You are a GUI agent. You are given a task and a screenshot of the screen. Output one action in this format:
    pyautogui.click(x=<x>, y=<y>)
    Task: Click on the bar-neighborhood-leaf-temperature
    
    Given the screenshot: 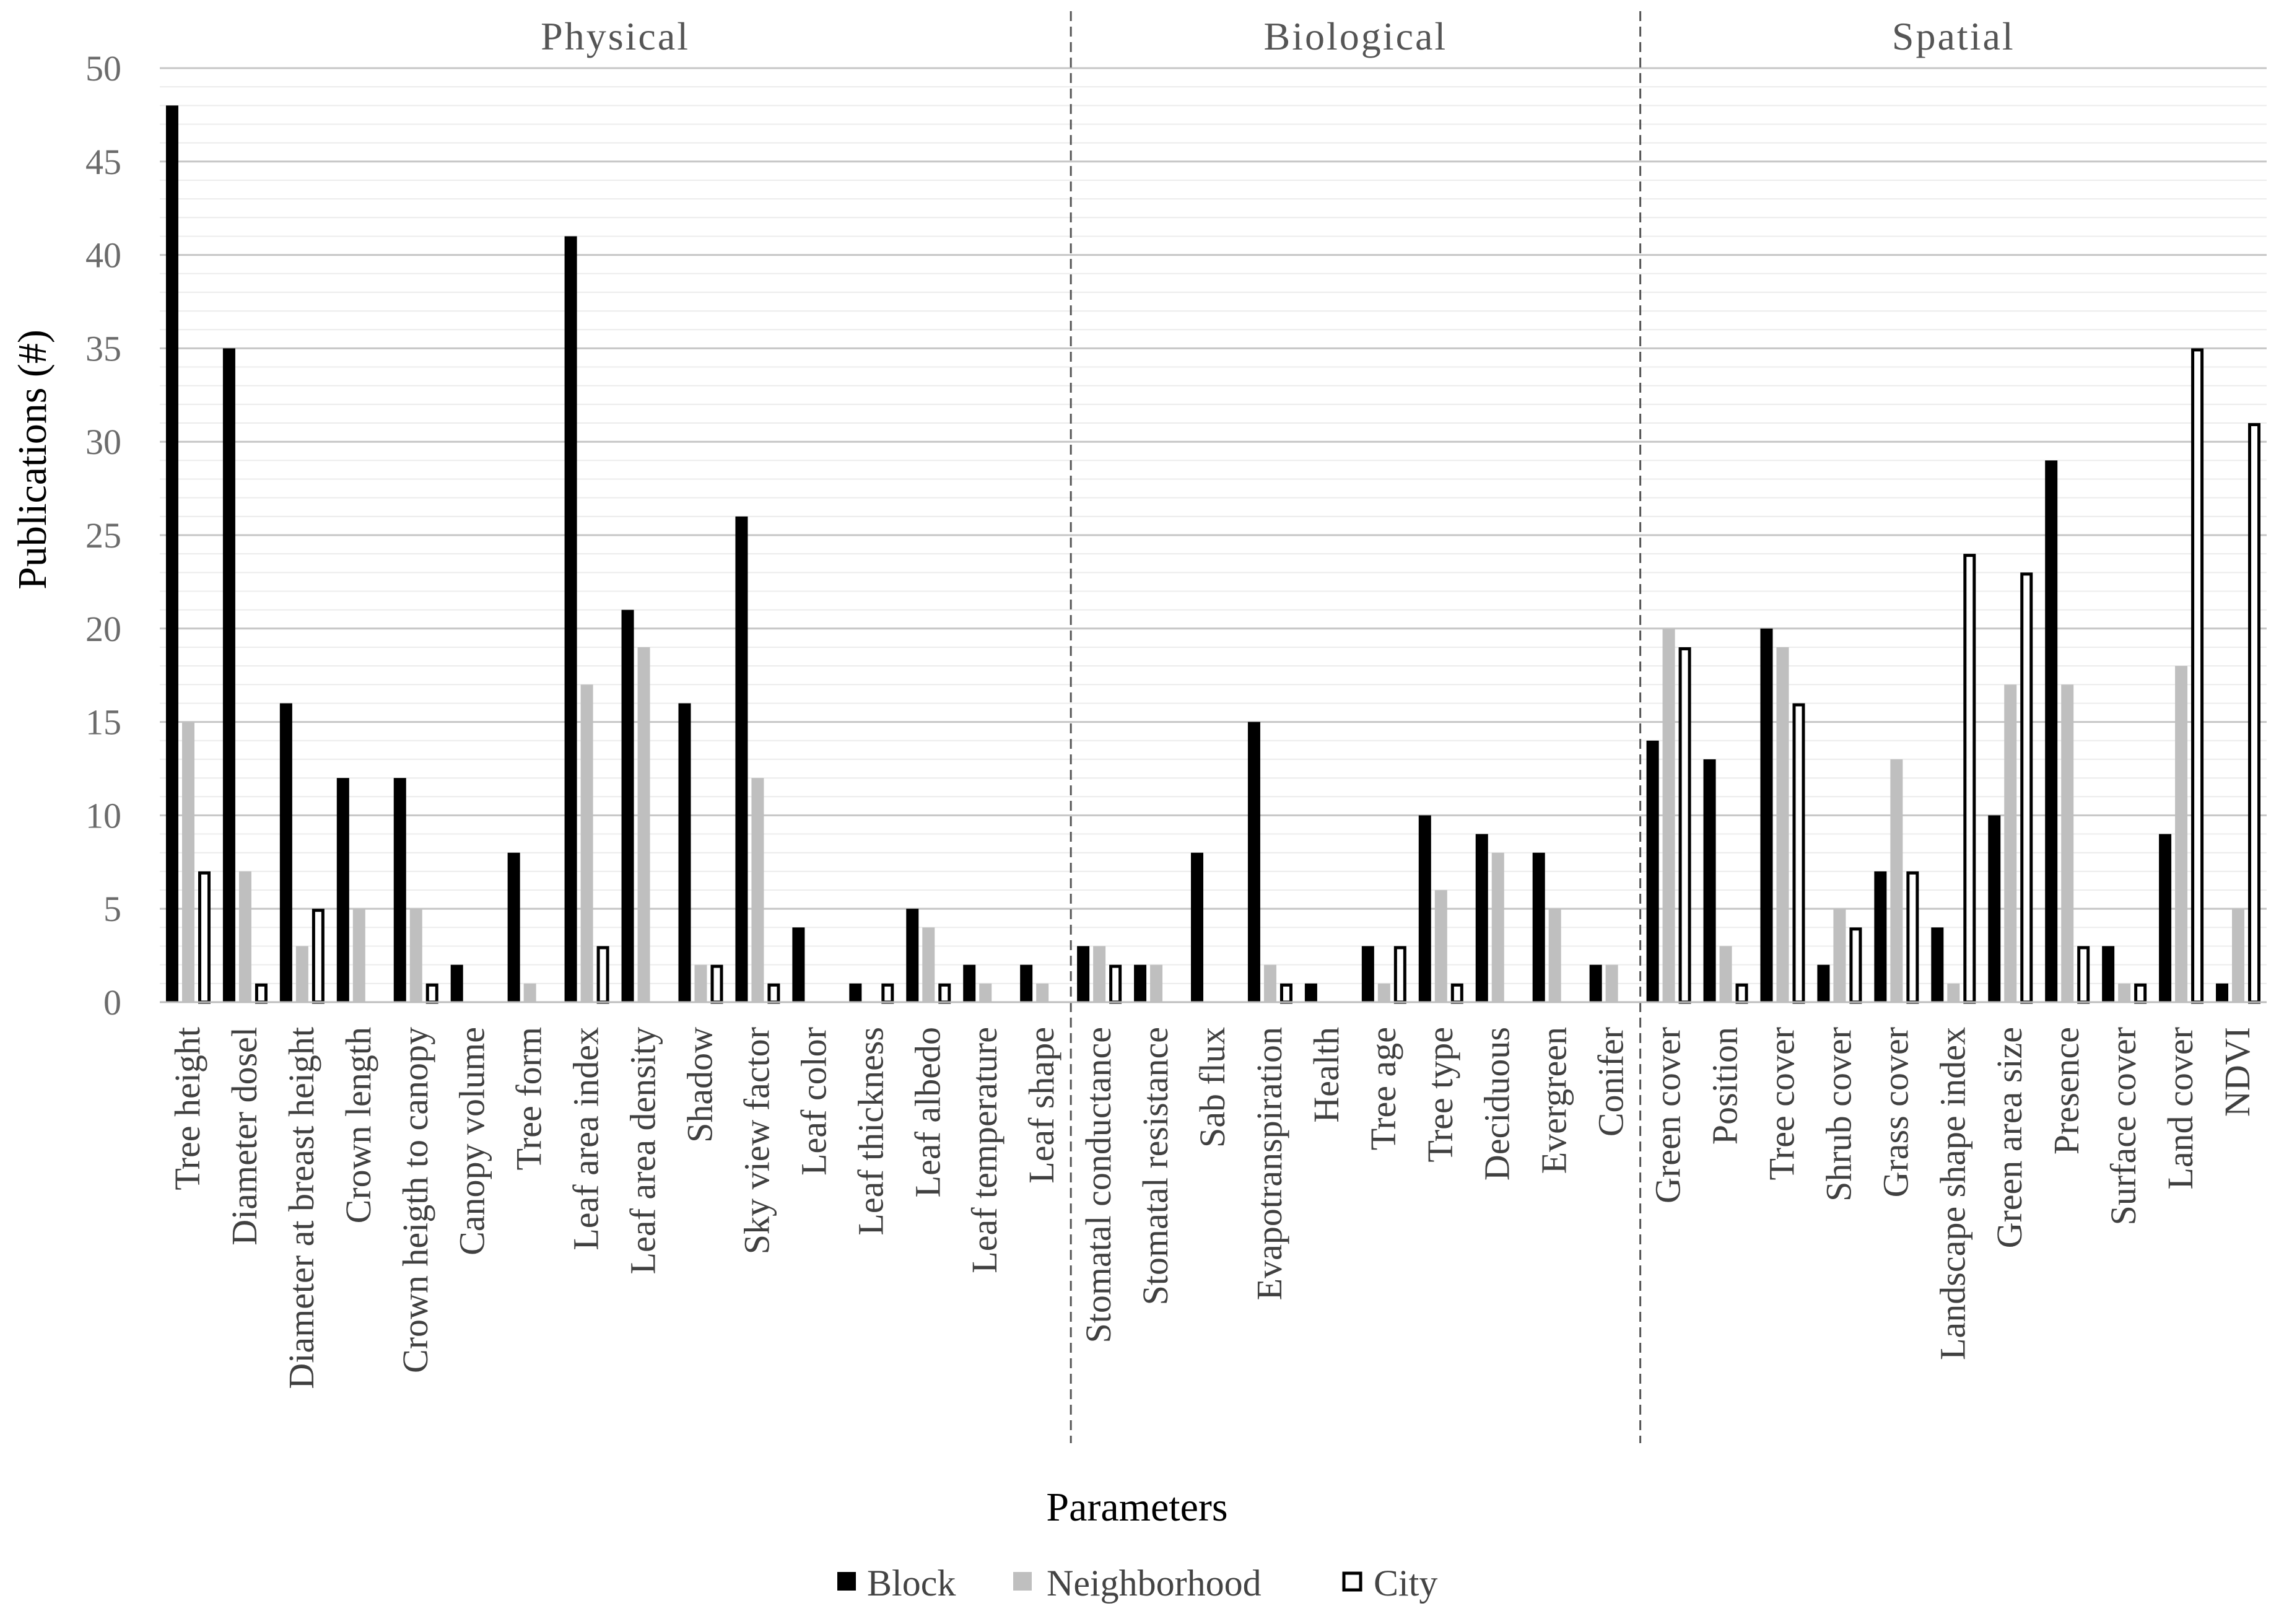 What is the action you would take?
    pyautogui.click(x=985, y=992)
    